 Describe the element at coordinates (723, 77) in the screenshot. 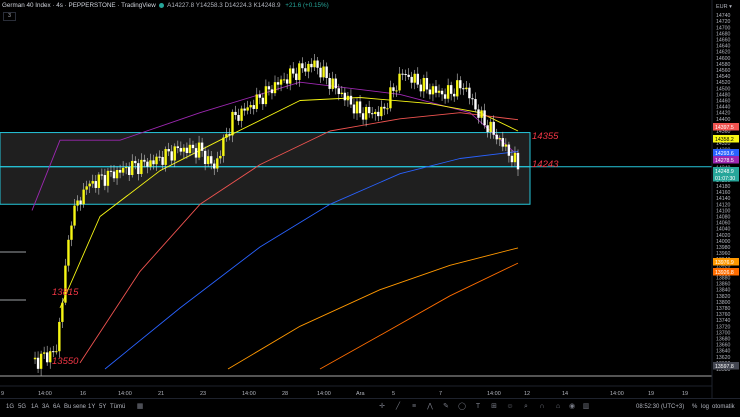

I see `price-tick: 14540` at that location.